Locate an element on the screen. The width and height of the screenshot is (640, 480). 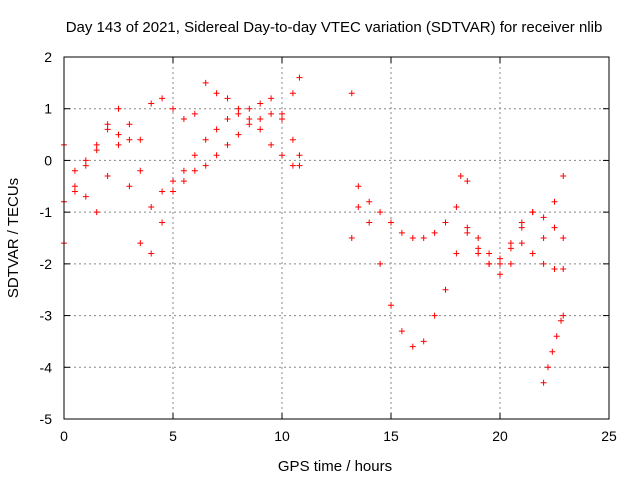
series-track-g is located at coordinates (553, 349).